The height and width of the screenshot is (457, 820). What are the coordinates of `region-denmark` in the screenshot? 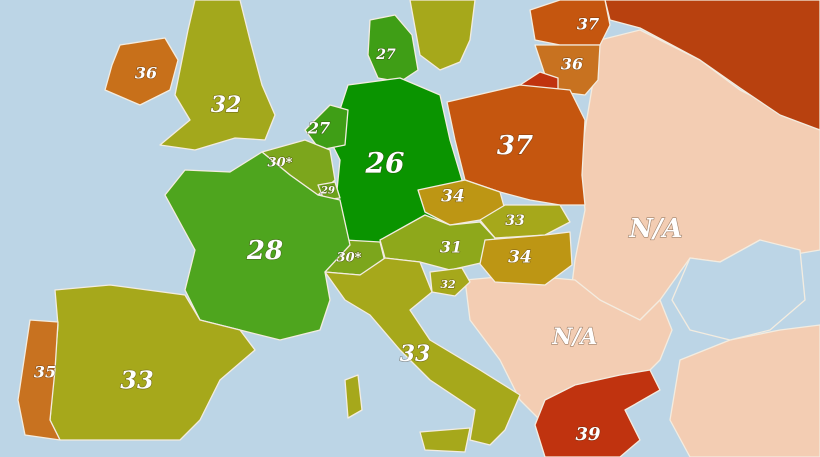 It's located at (393, 48).